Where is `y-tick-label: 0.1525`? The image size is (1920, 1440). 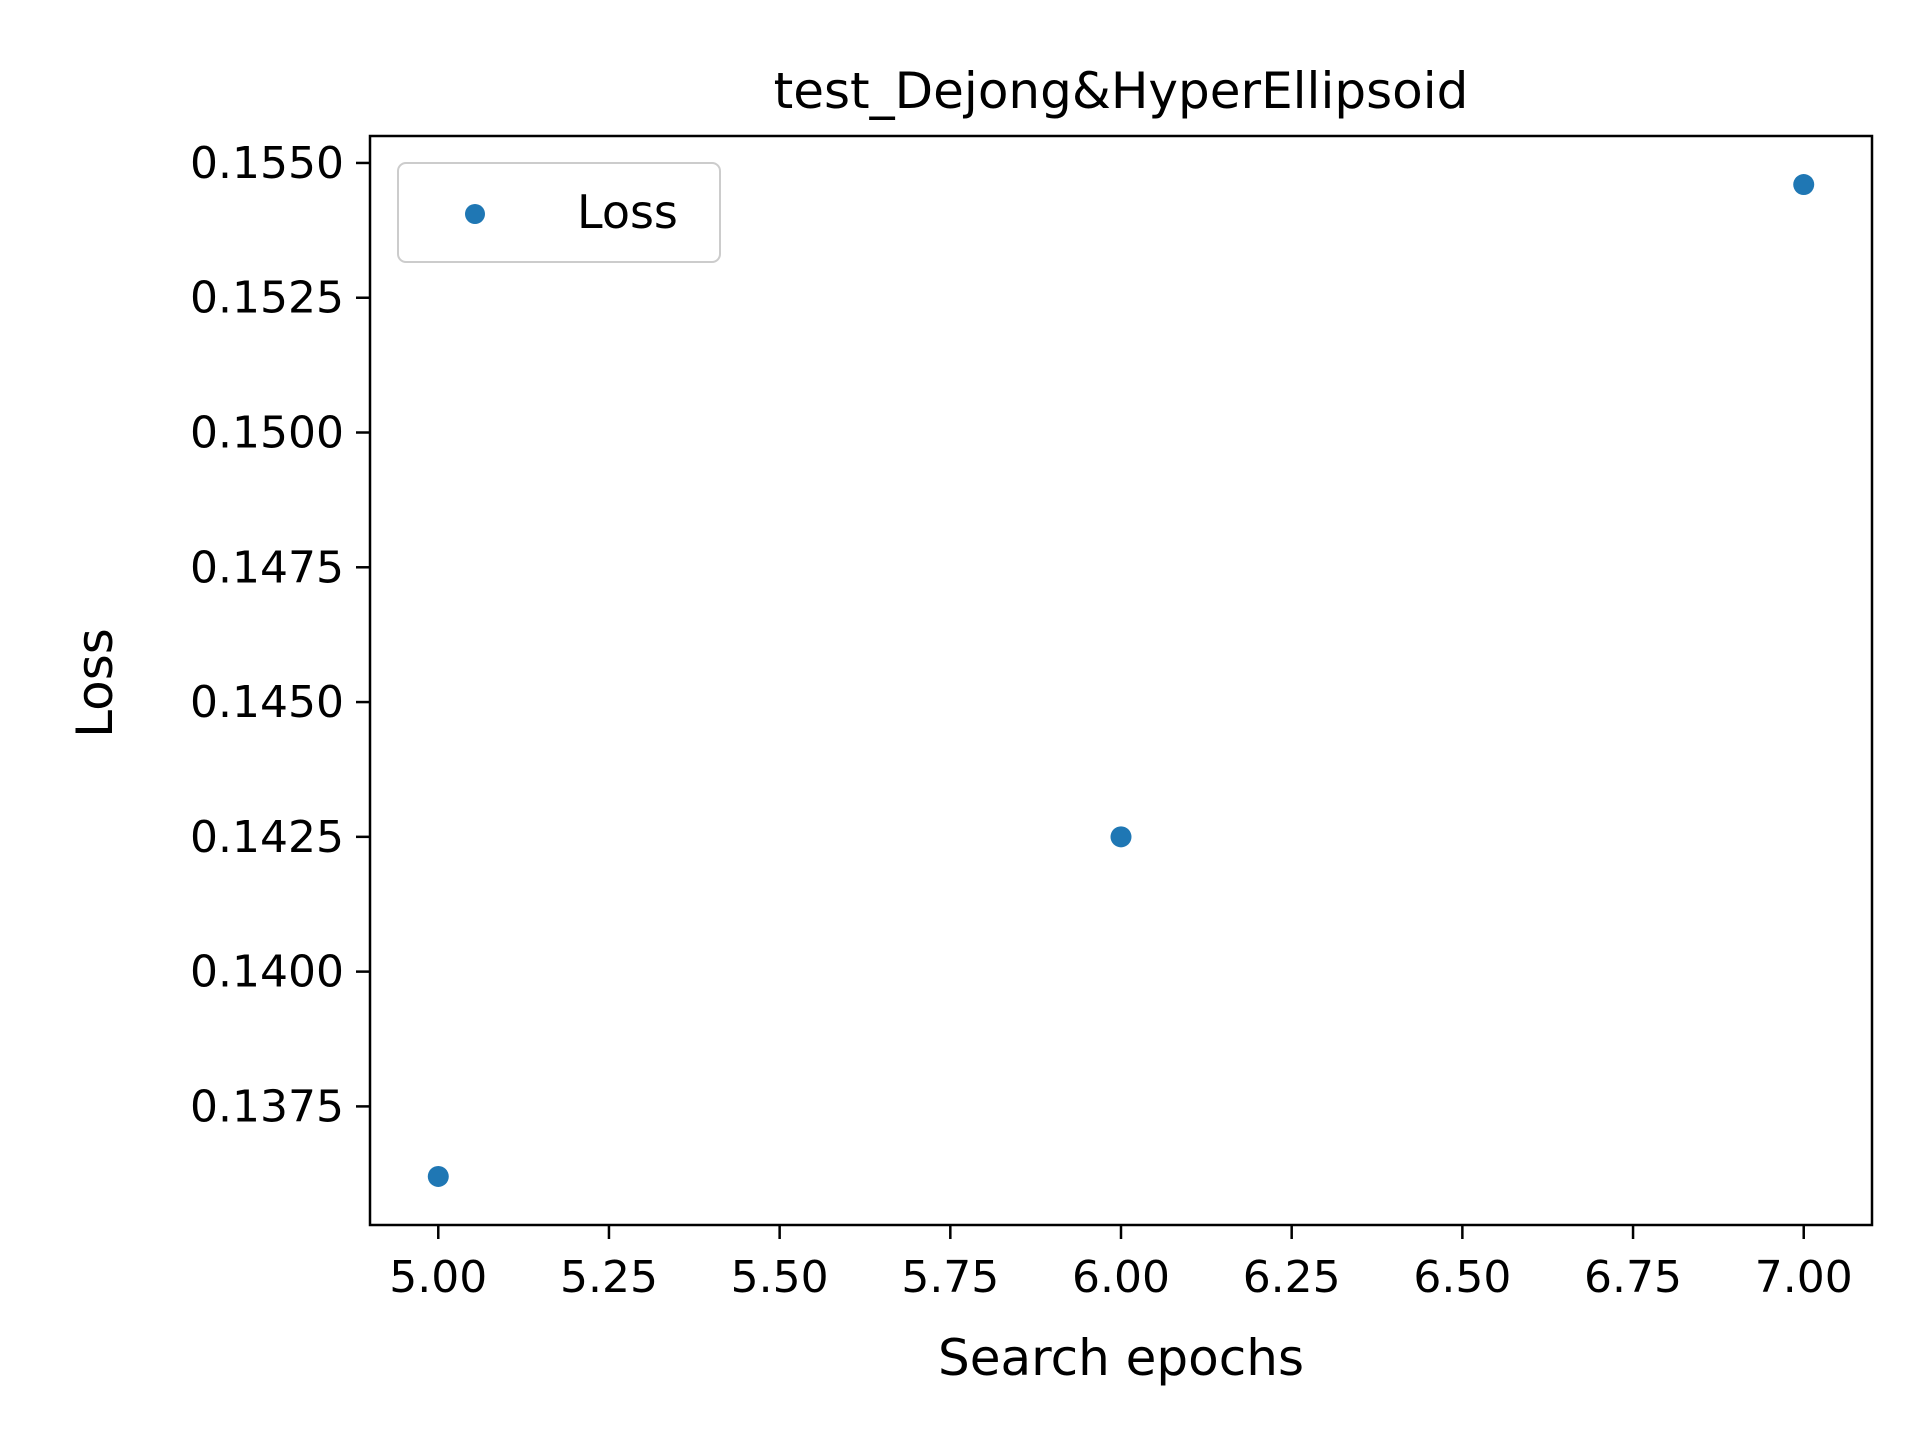
y-tick-label: 0.1525 is located at coordinates (267, 298).